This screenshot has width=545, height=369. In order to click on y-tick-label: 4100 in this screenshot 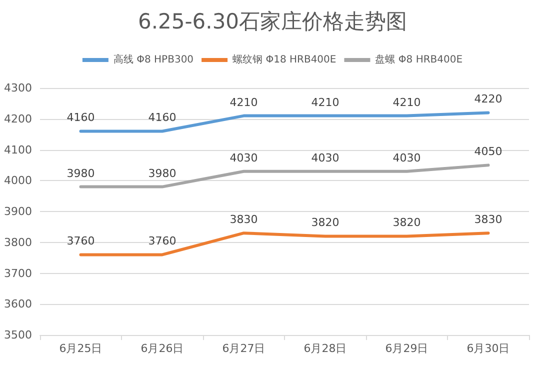, I will do `click(18, 149)`.